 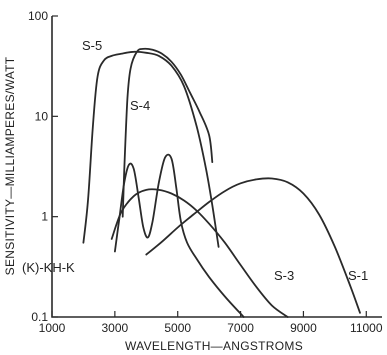 What do you see at coordinates (140, 105) in the screenshot?
I see `series-label-s-4: S-4` at bounding box center [140, 105].